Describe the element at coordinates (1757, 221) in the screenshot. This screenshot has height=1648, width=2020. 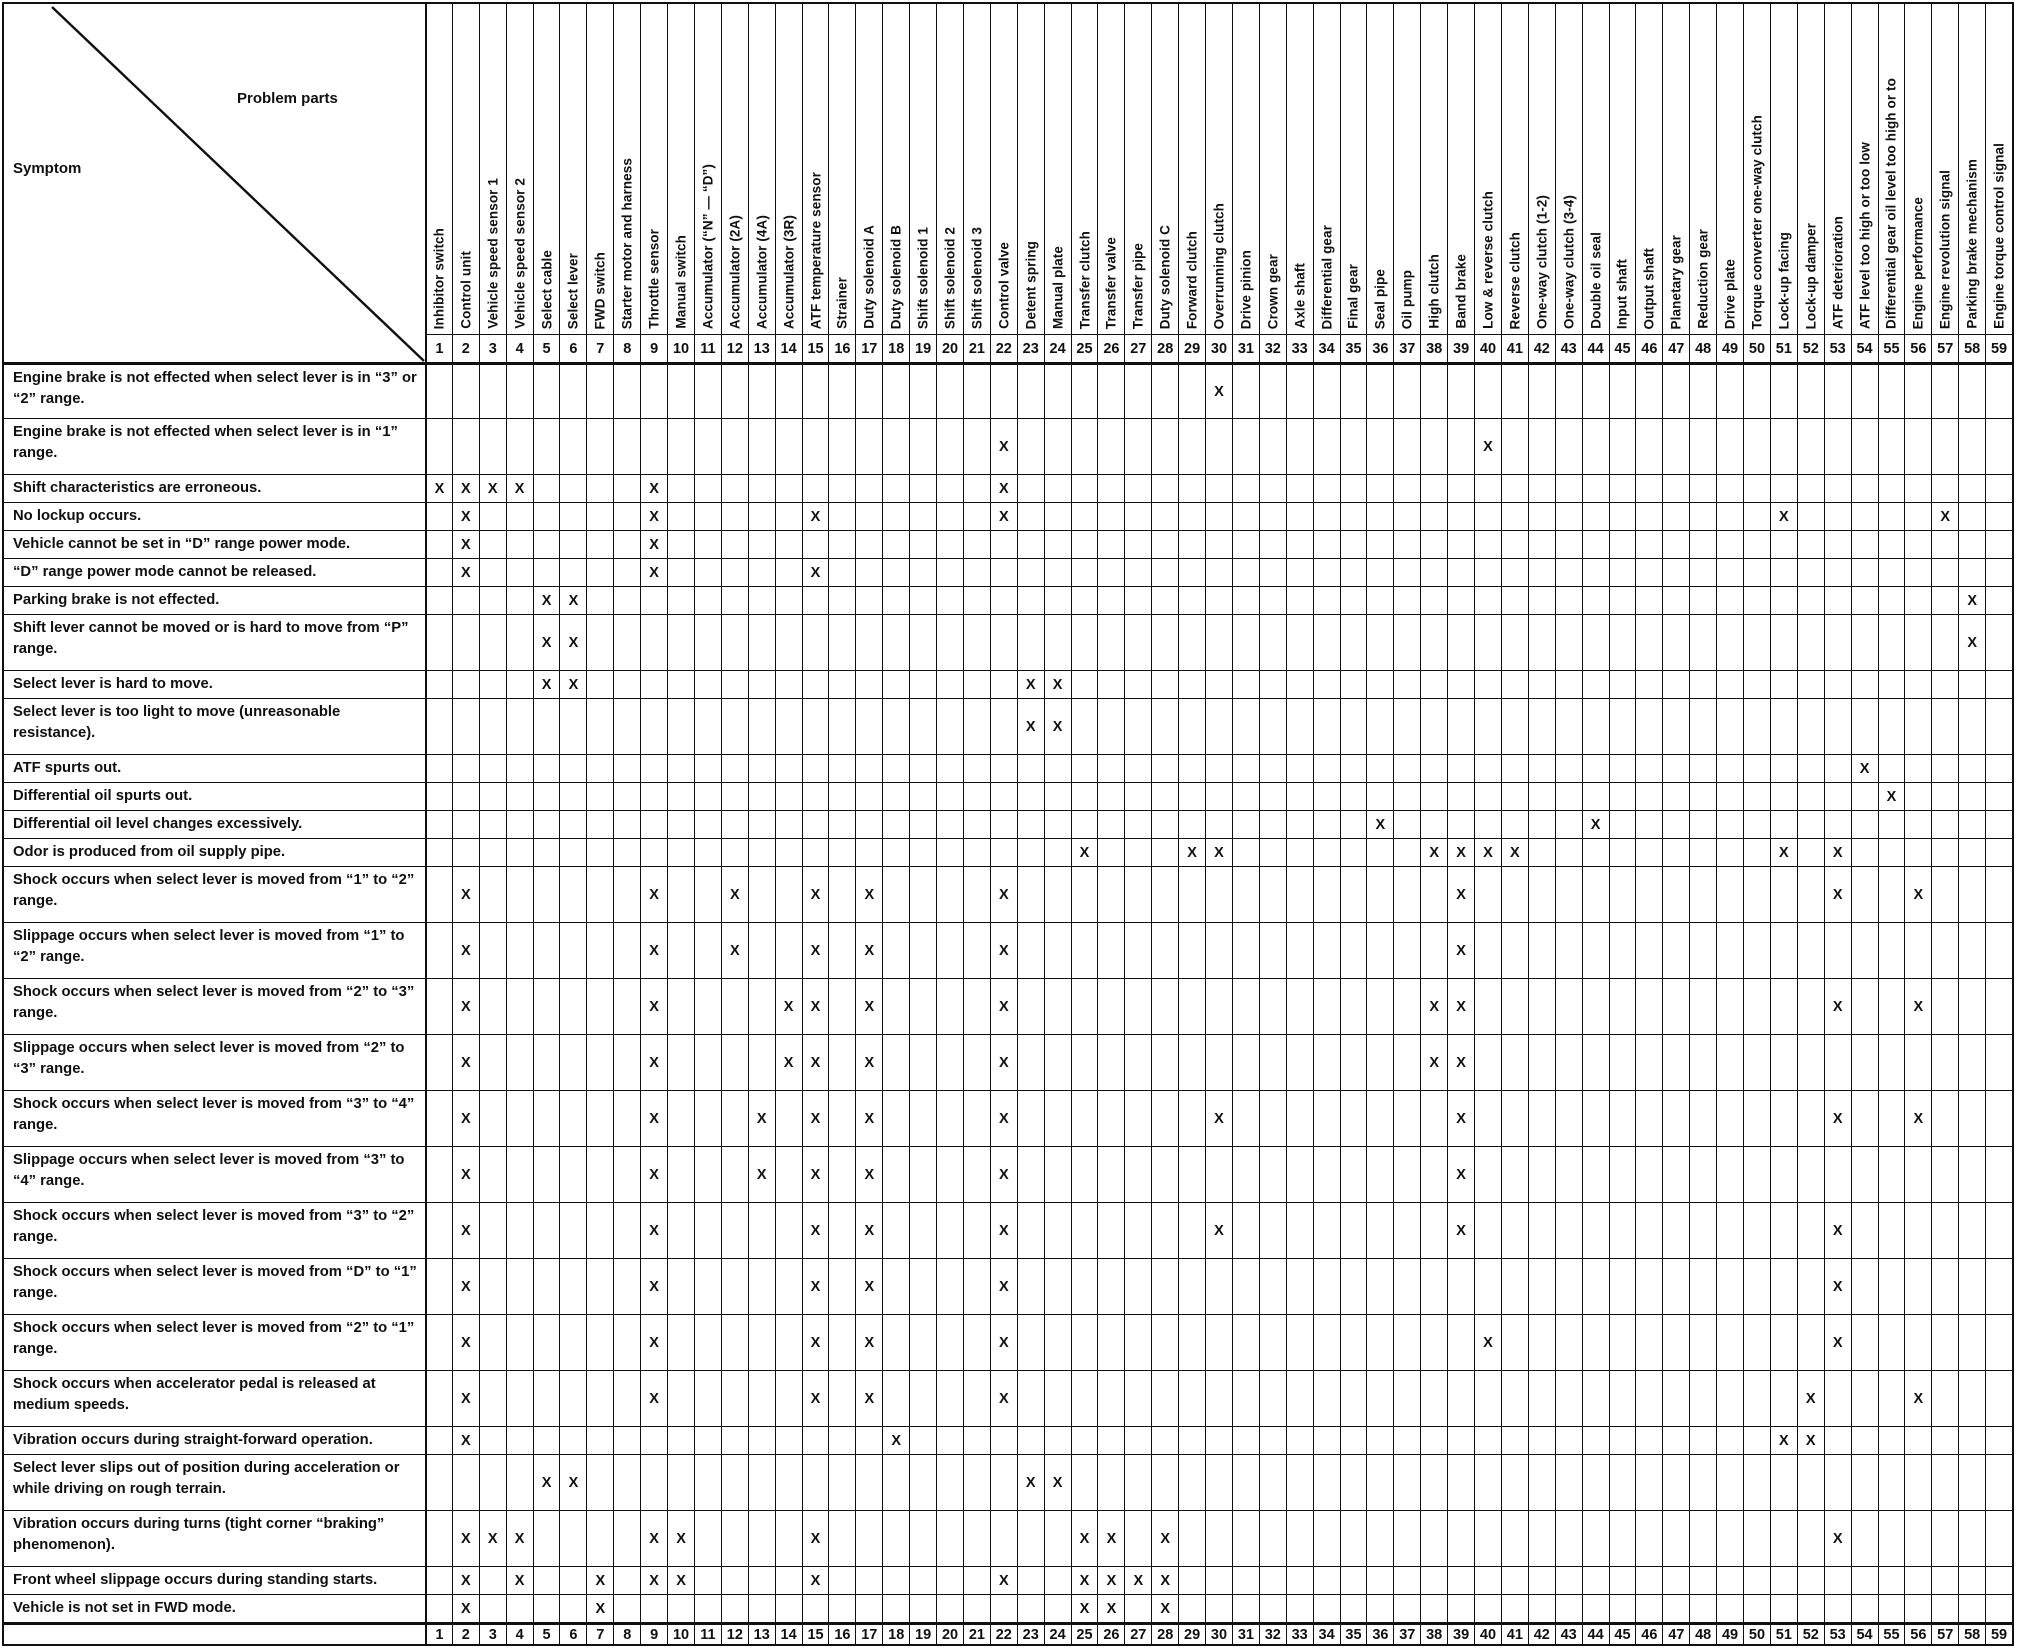
I see `column-label-text: Torque converter one-way clutch` at that location.